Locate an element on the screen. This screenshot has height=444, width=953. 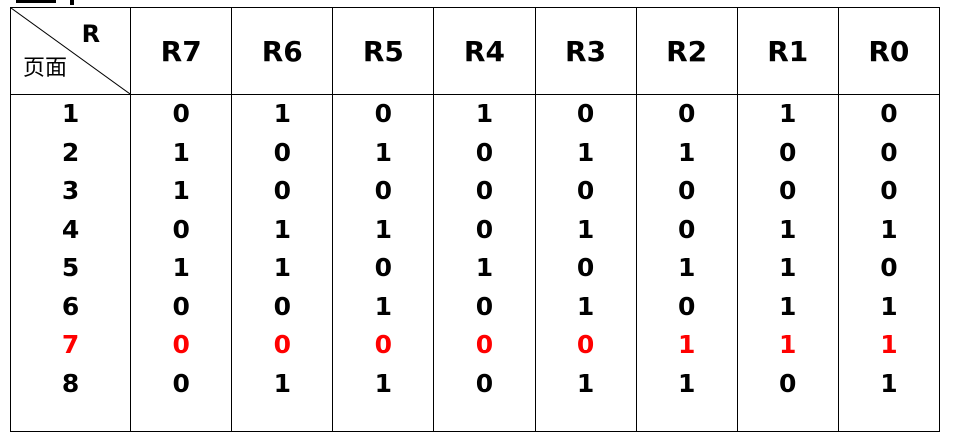
column-header-r1: R1 is located at coordinates (787, 51).